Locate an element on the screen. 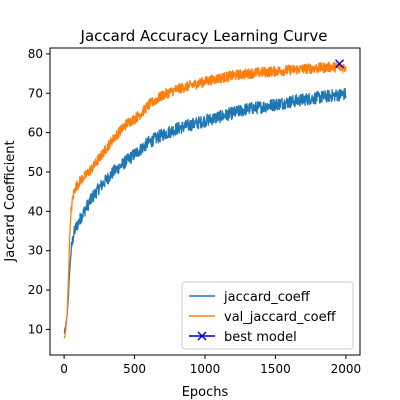 This screenshot has height=400, width=400. legend-marker-icon is located at coordinates (202, 336).